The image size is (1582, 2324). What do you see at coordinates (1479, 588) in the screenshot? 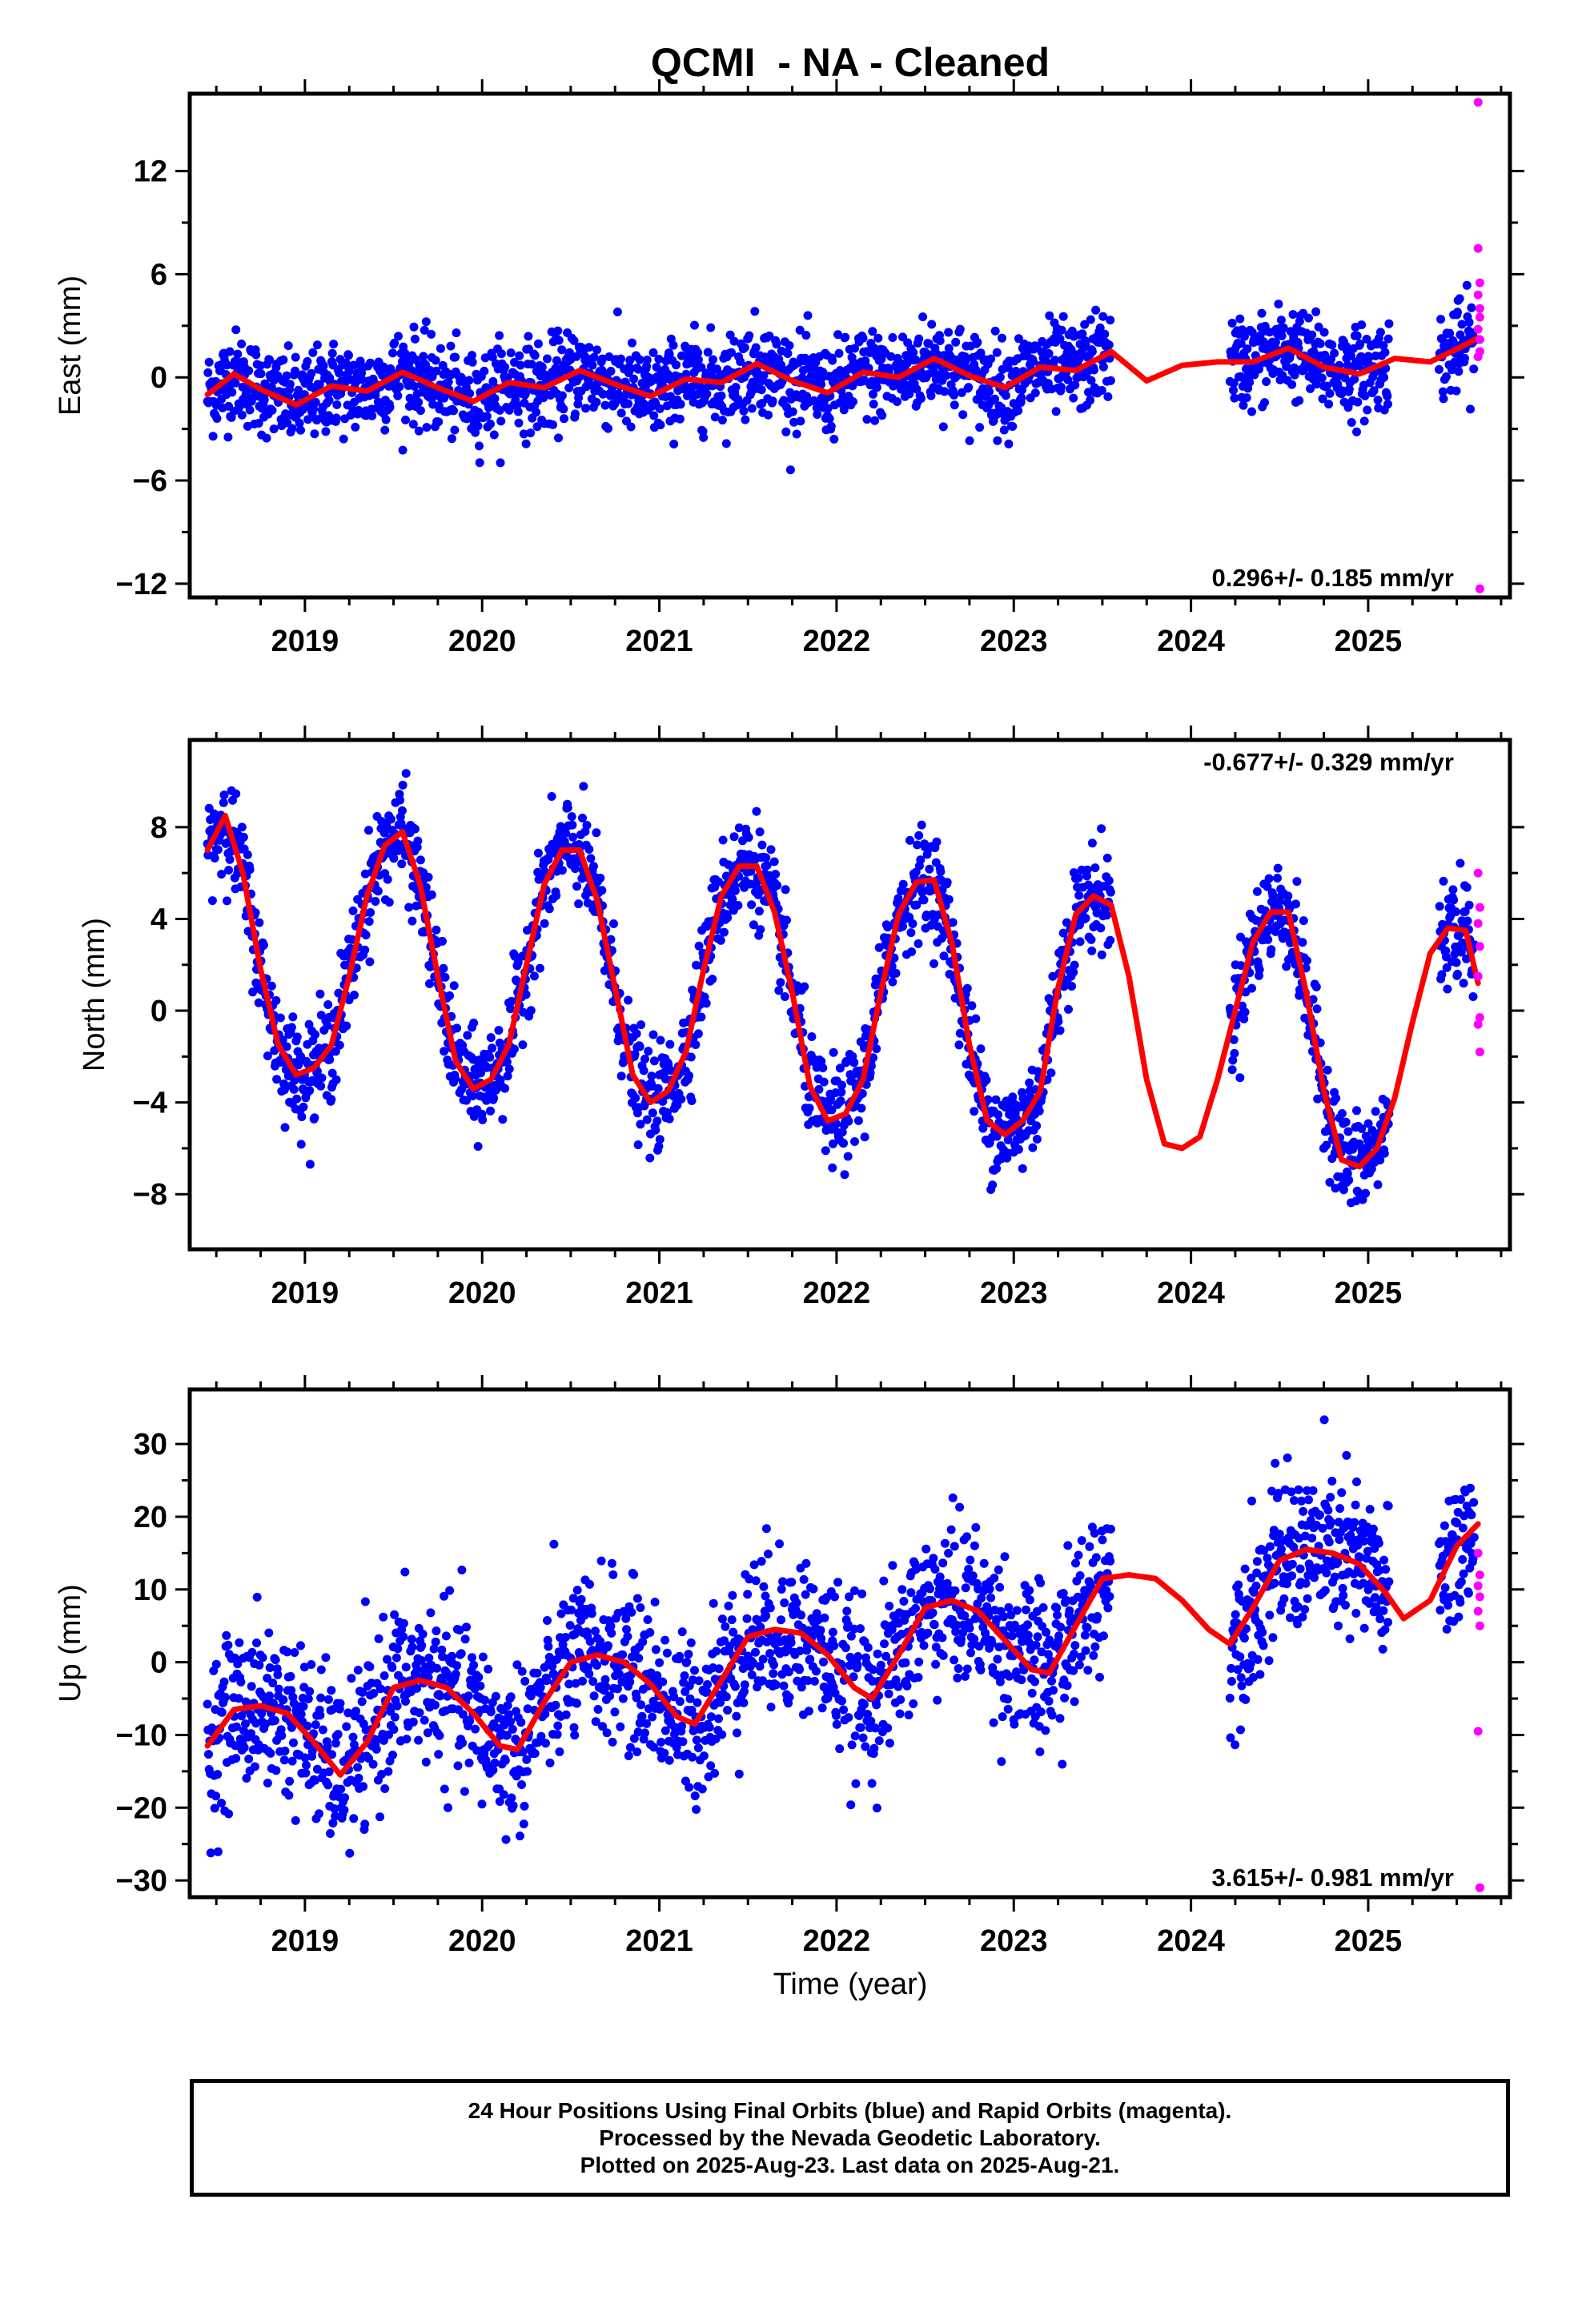
I see `rapid-orbit-point` at bounding box center [1479, 588].